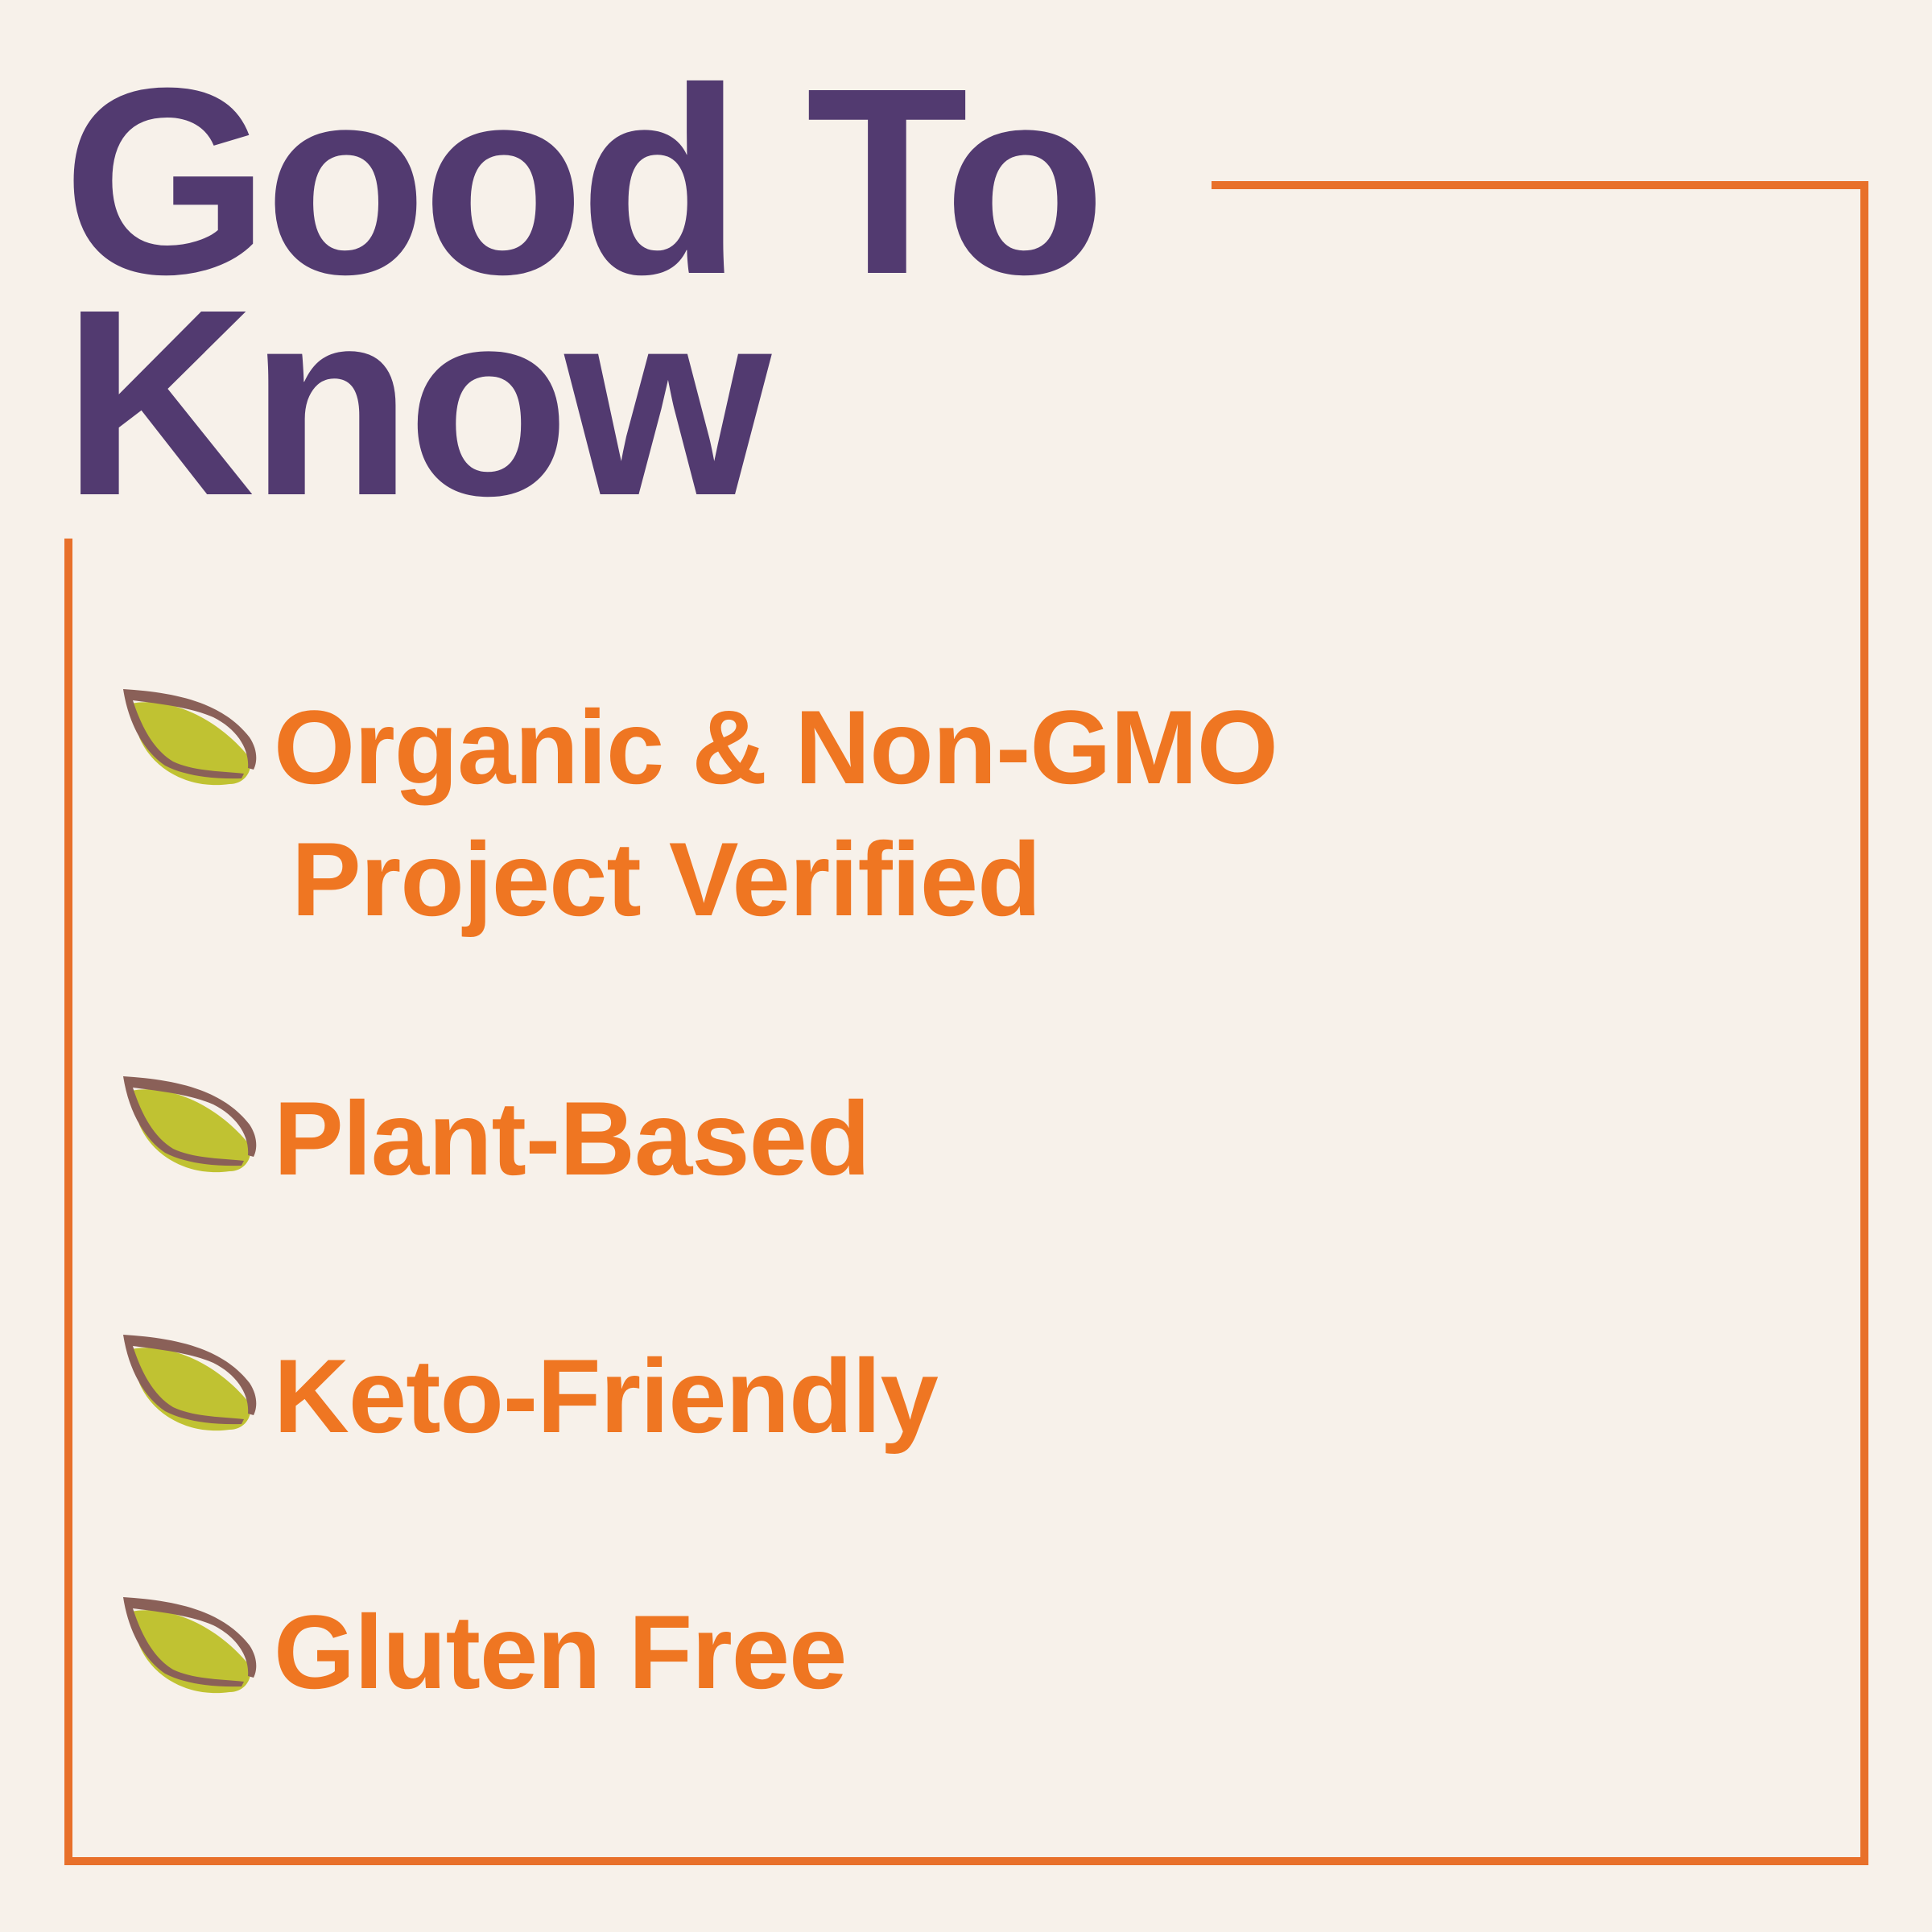 The width and height of the screenshot is (1932, 1932). I want to click on item-keto-friendly: Keto-Friendly, so click(606, 1396).